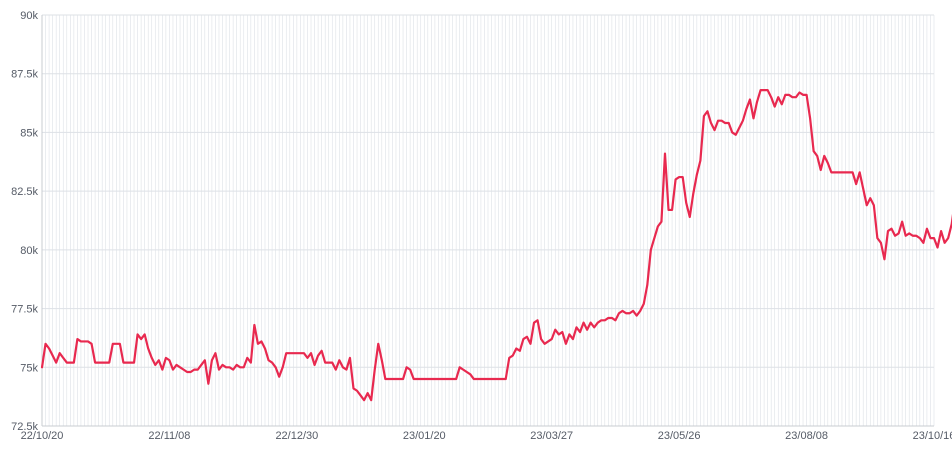 The image size is (952, 457). Describe the element at coordinates (24, 310) in the screenshot. I see `y-tick-label: 77.5k` at that location.